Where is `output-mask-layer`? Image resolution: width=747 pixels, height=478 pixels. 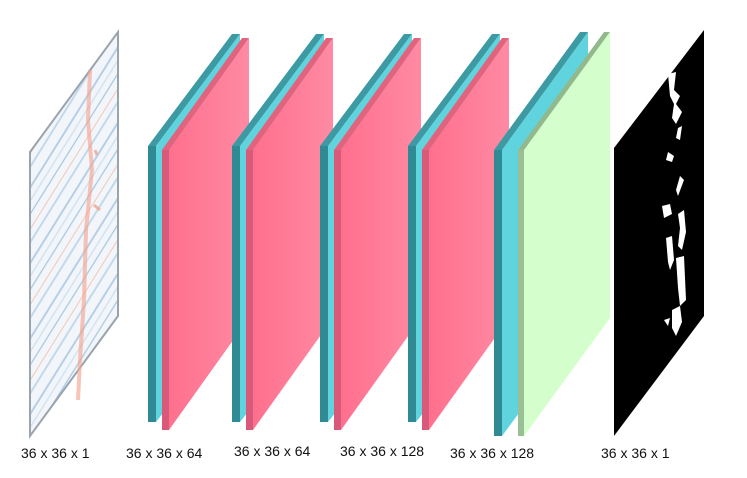 output-mask-layer is located at coordinates (659, 233).